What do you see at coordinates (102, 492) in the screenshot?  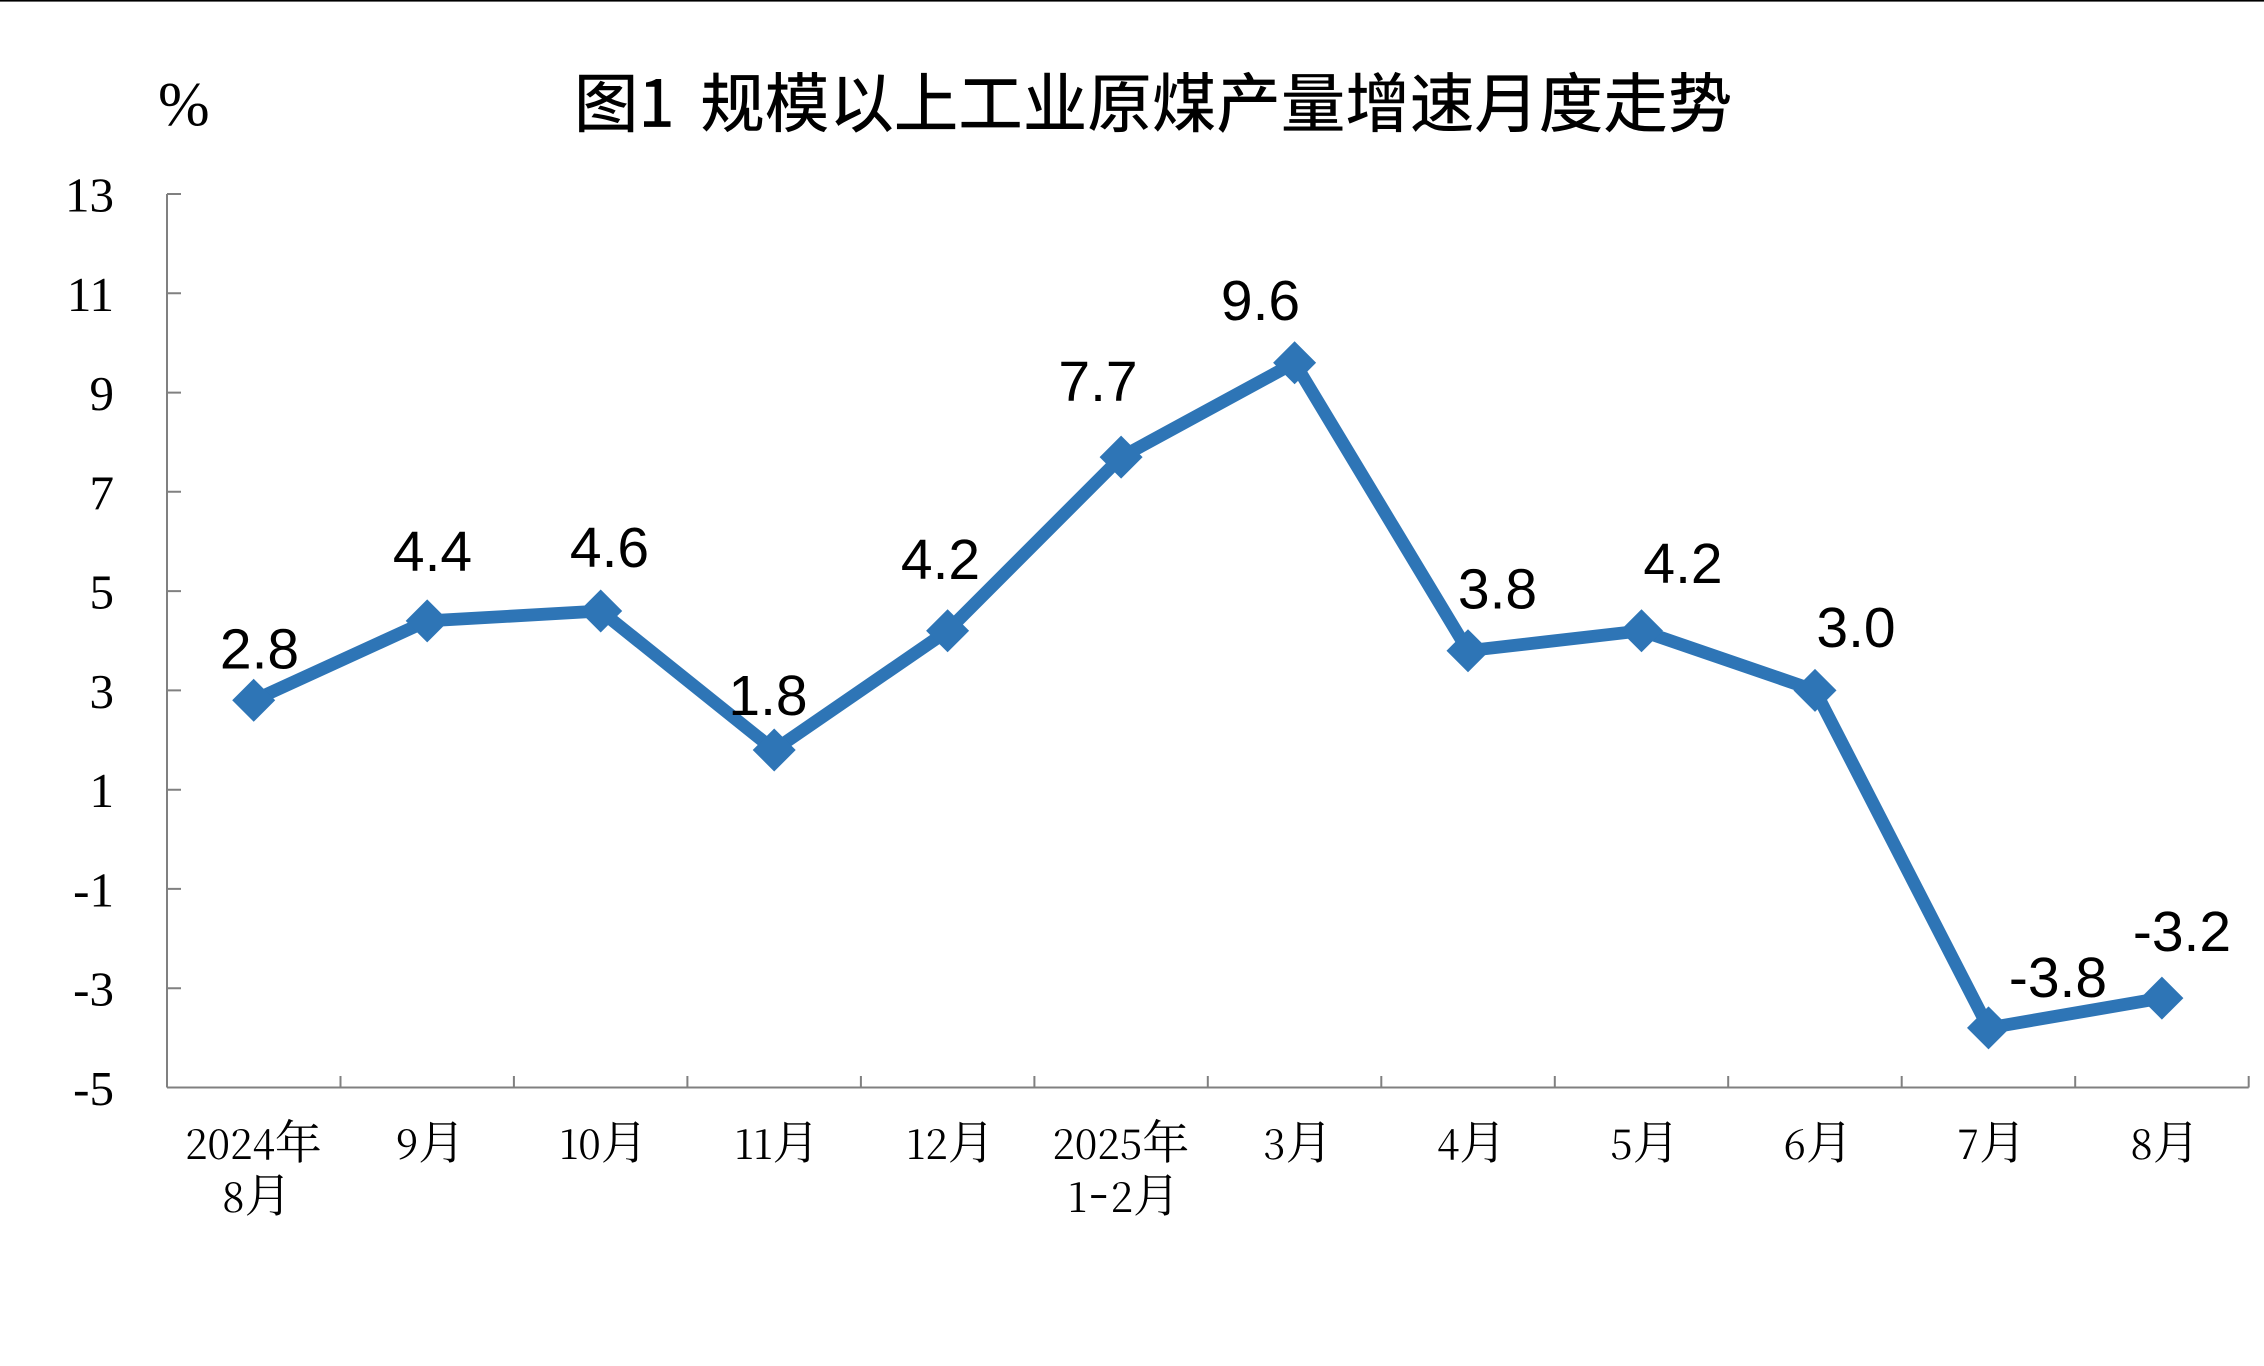 I see `svg-text: 7` at bounding box center [102, 492].